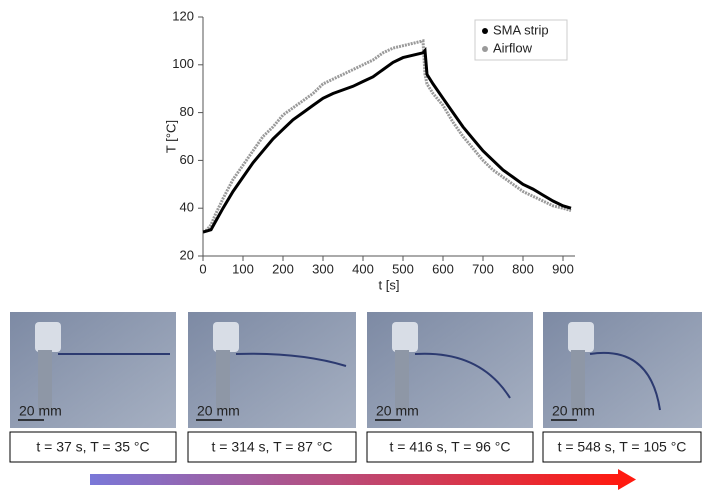 The width and height of the screenshot is (702, 495). I want to click on x-axis-label: t [s], so click(389, 284).